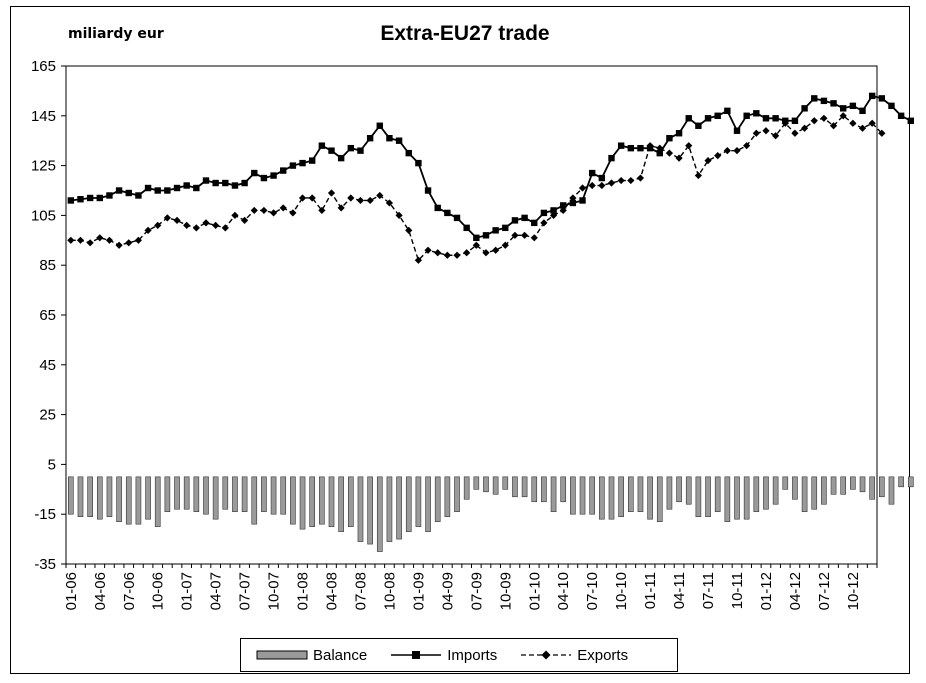 Image resolution: width=926 pixels, height=683 pixels. Describe the element at coordinates (824, 591) in the screenshot. I see `x-tick-label: 07-12` at that location.